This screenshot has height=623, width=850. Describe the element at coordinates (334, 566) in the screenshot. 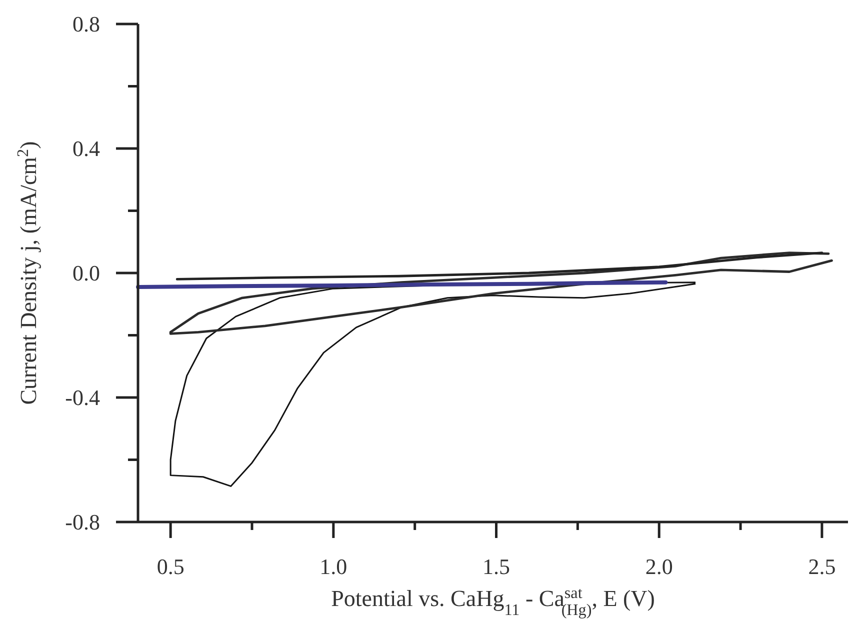

I see `x-tick-label: 1.0` at that location.